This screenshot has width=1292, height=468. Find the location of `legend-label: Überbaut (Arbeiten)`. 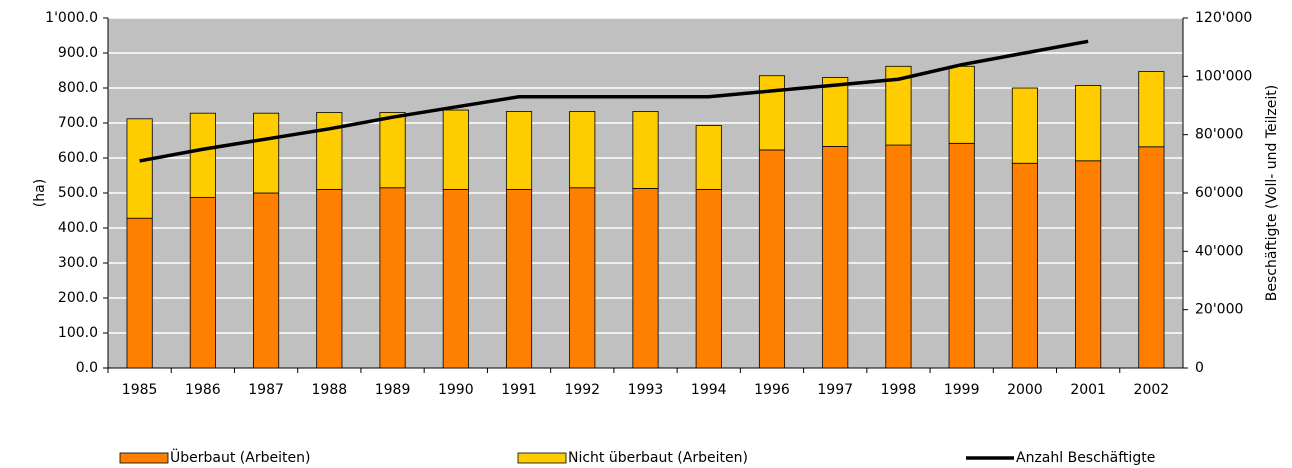

legend-label: Überbaut (Arbeiten) is located at coordinates (240, 457).